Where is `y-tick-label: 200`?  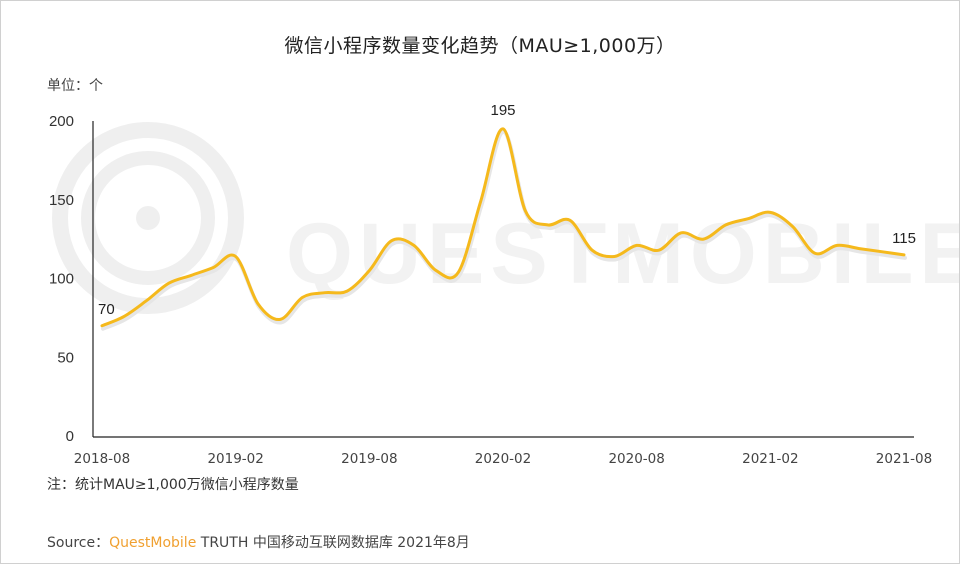
y-tick-label: 200 is located at coordinates (61, 121).